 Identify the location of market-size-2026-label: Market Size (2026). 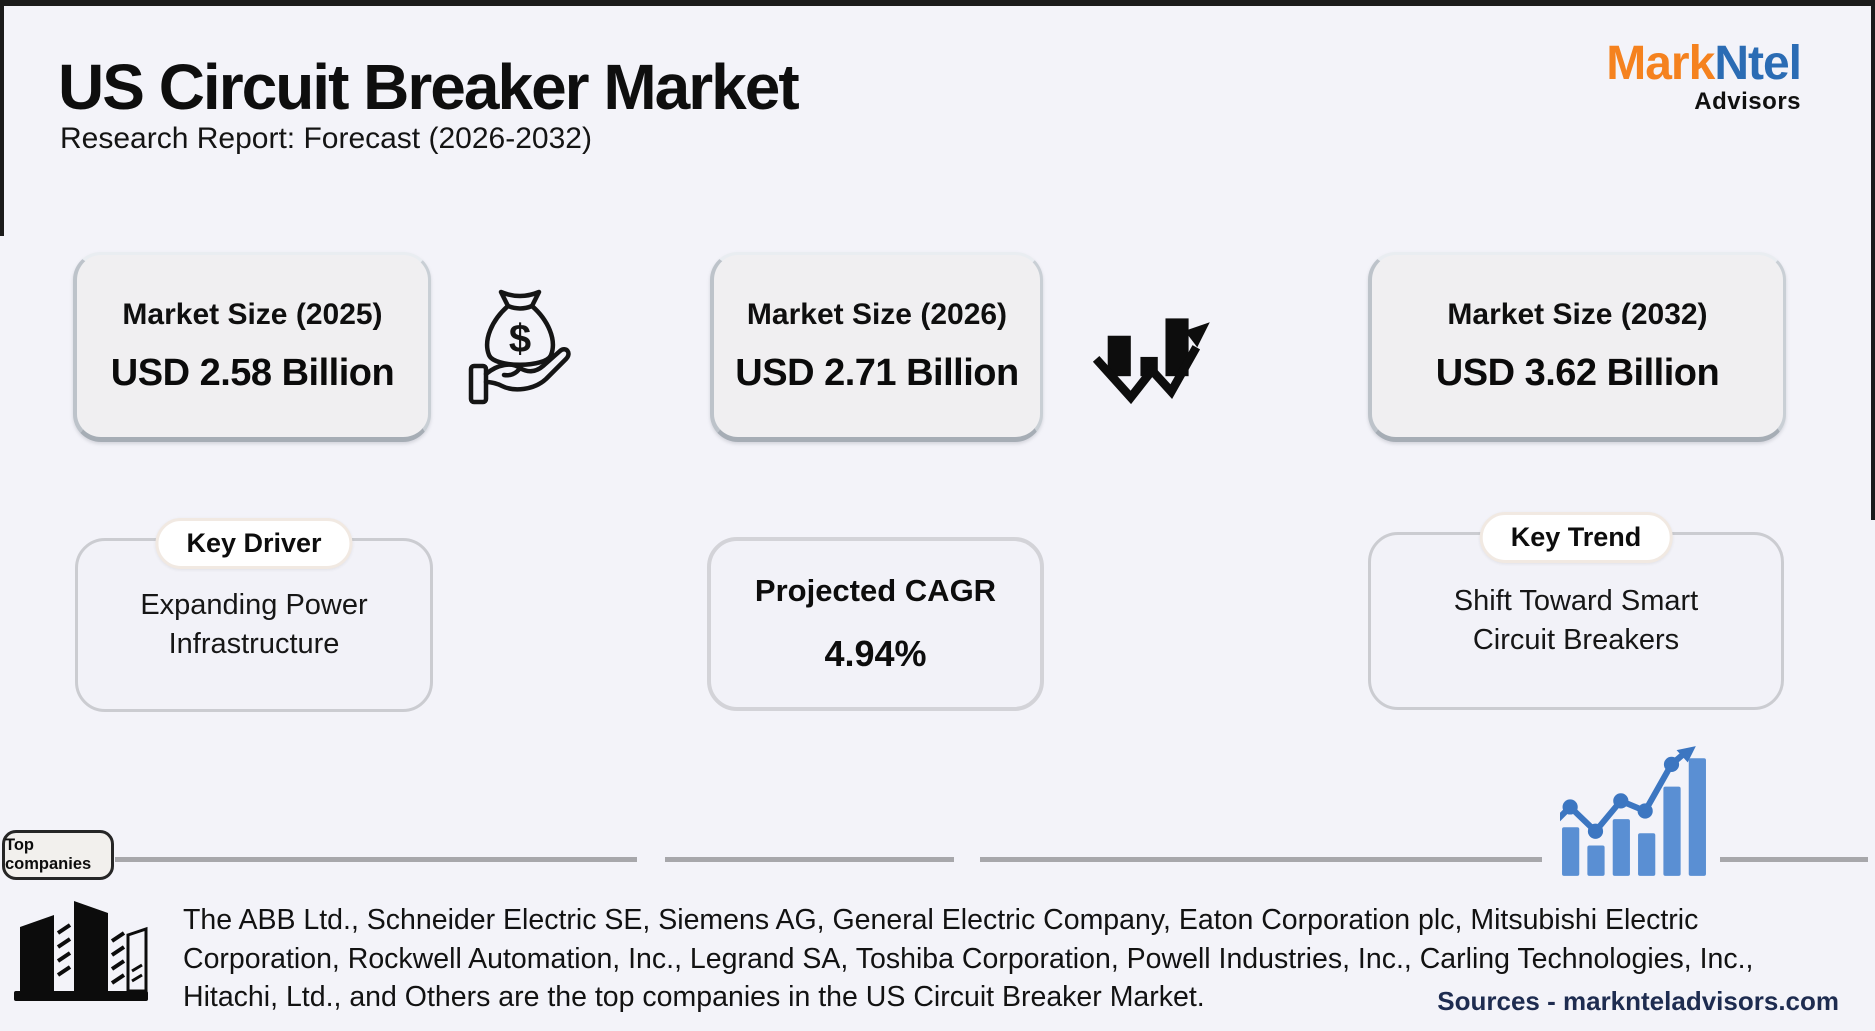
(877, 314).